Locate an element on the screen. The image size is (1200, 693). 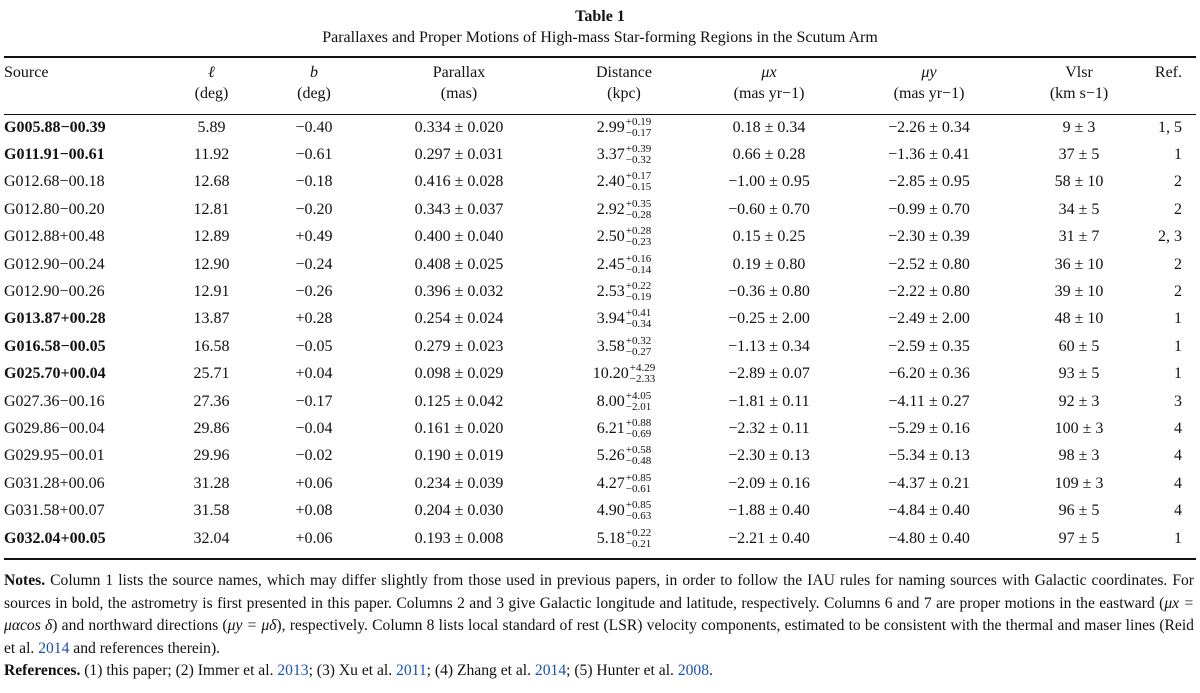
cell-b: +0.04 is located at coordinates (314, 374).